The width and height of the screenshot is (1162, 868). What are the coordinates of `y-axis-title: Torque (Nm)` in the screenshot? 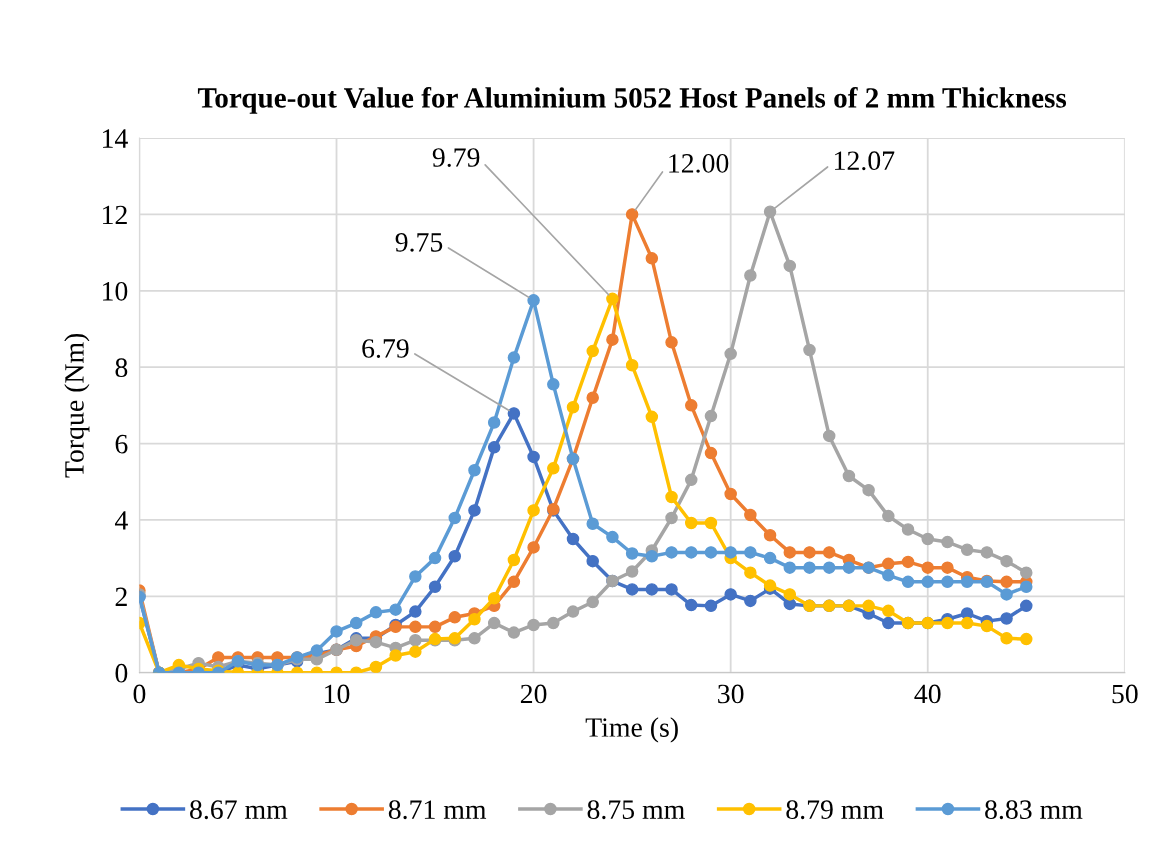 It's located at (77, 405).